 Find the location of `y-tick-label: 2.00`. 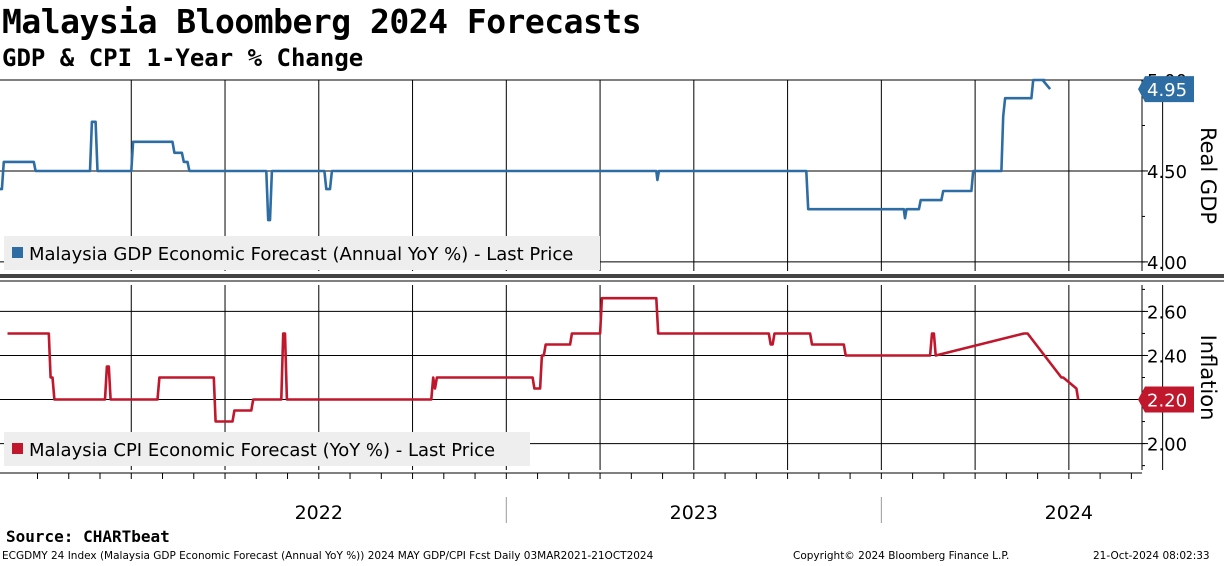

y-tick-label: 2.00 is located at coordinates (1167, 445).